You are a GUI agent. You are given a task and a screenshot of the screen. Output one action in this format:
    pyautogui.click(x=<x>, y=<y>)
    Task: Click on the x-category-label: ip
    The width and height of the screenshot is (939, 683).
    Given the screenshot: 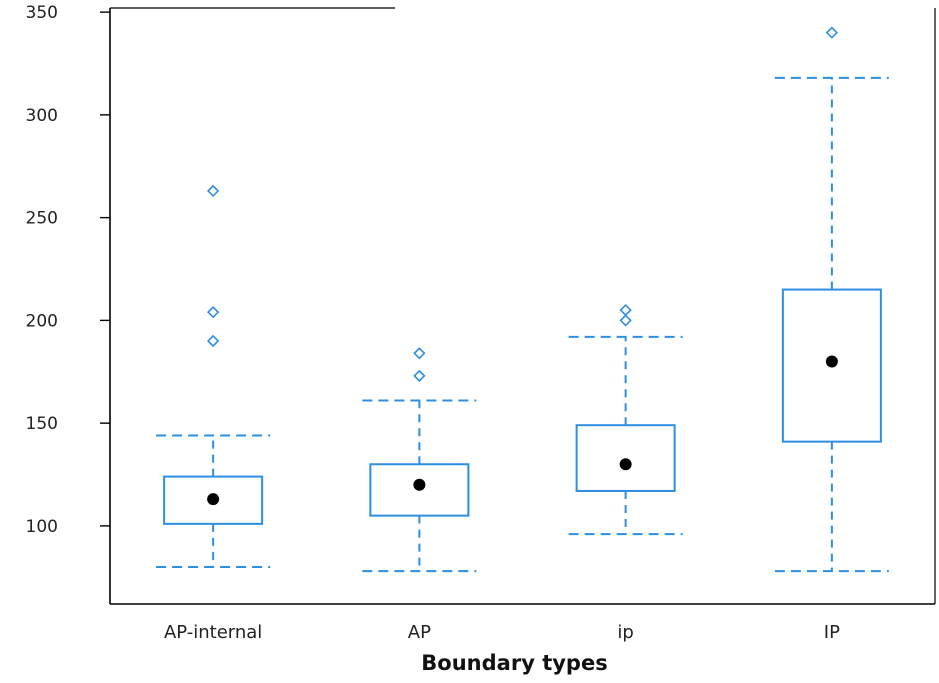 What is the action you would take?
    pyautogui.click(x=625, y=632)
    